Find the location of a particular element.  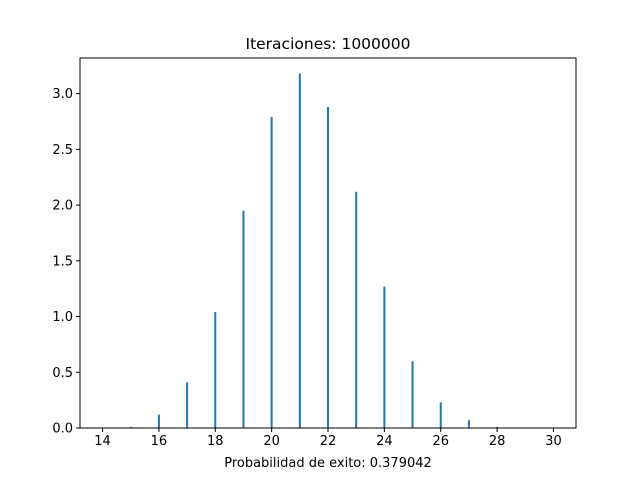

y-tick-label: 1.5 is located at coordinates (62, 261).